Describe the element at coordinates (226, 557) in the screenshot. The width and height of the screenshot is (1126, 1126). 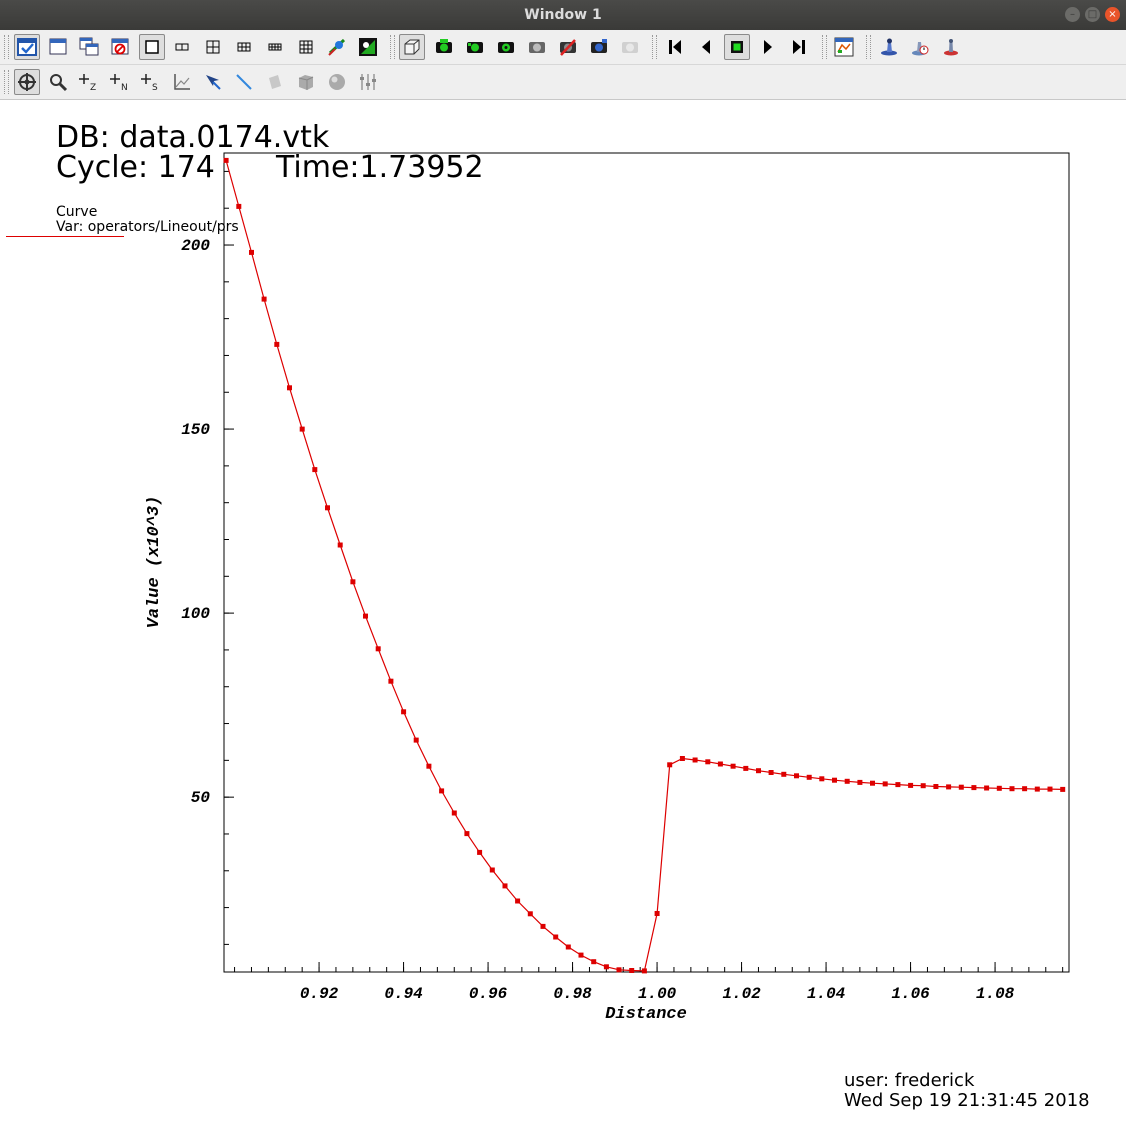
I see `y-minor-ticks` at that location.